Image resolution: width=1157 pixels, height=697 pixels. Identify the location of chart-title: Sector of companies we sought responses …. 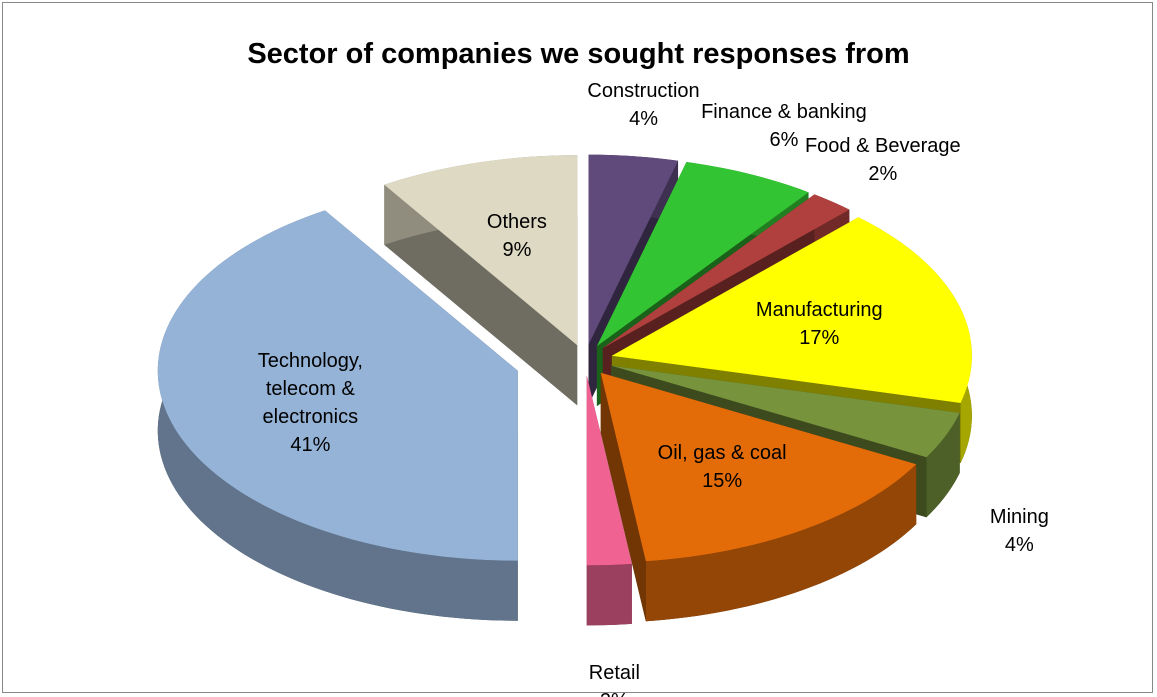
(578, 54).